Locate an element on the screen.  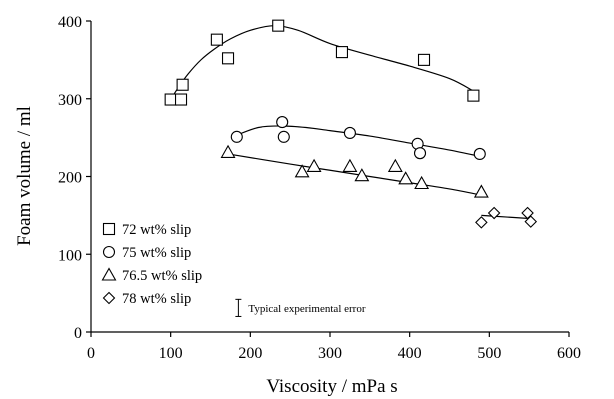
annotations: Typical experimental error is located at coordinates (300, 307).